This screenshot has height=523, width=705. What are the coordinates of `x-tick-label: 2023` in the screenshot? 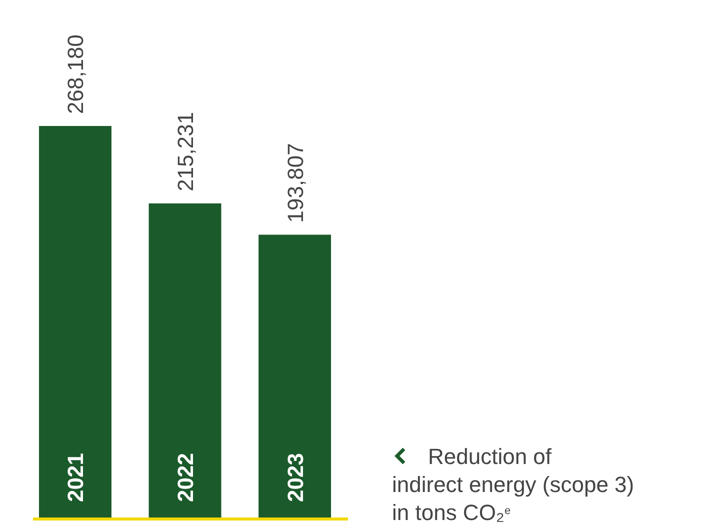 It's located at (295, 477).